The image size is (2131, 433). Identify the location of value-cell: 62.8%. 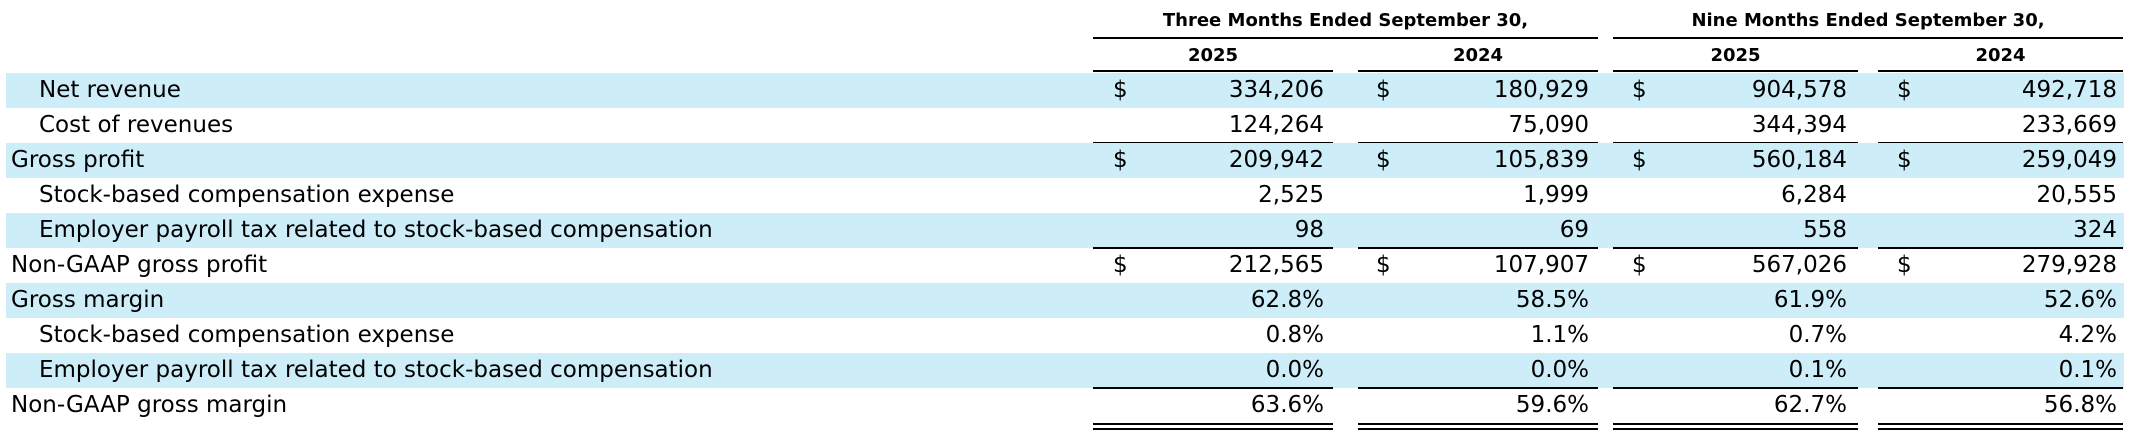
(1287, 300).